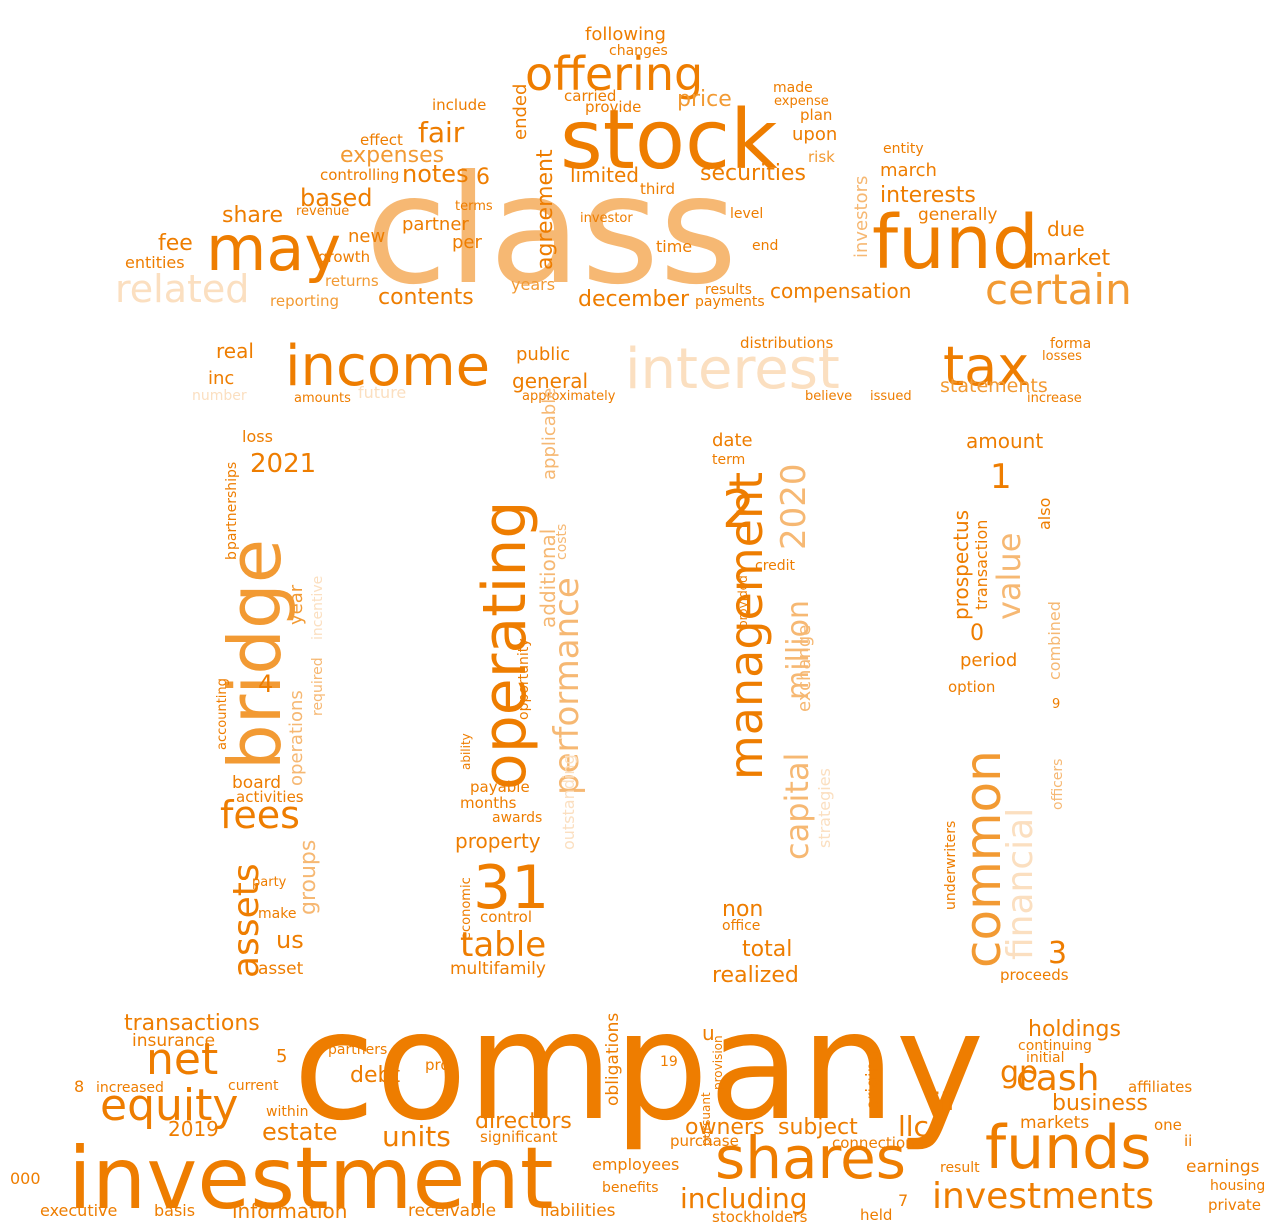 Image resolution: width=1280 pixels, height=1225 pixels. What do you see at coordinates (459, 105) in the screenshot?
I see `word-include: include` at bounding box center [459, 105].